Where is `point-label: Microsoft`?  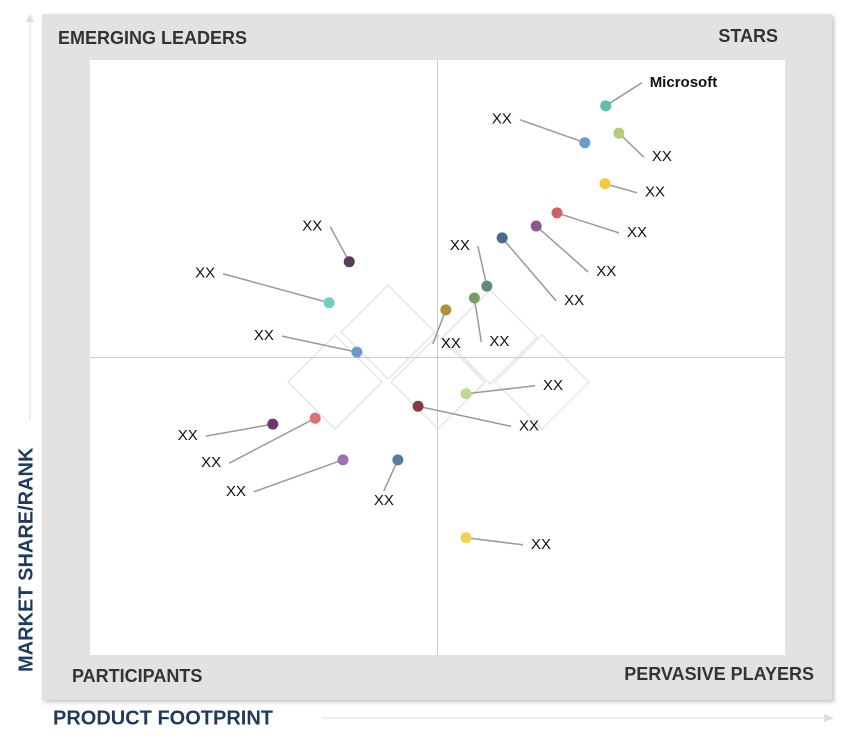
point-label: Microsoft is located at coordinates (684, 82).